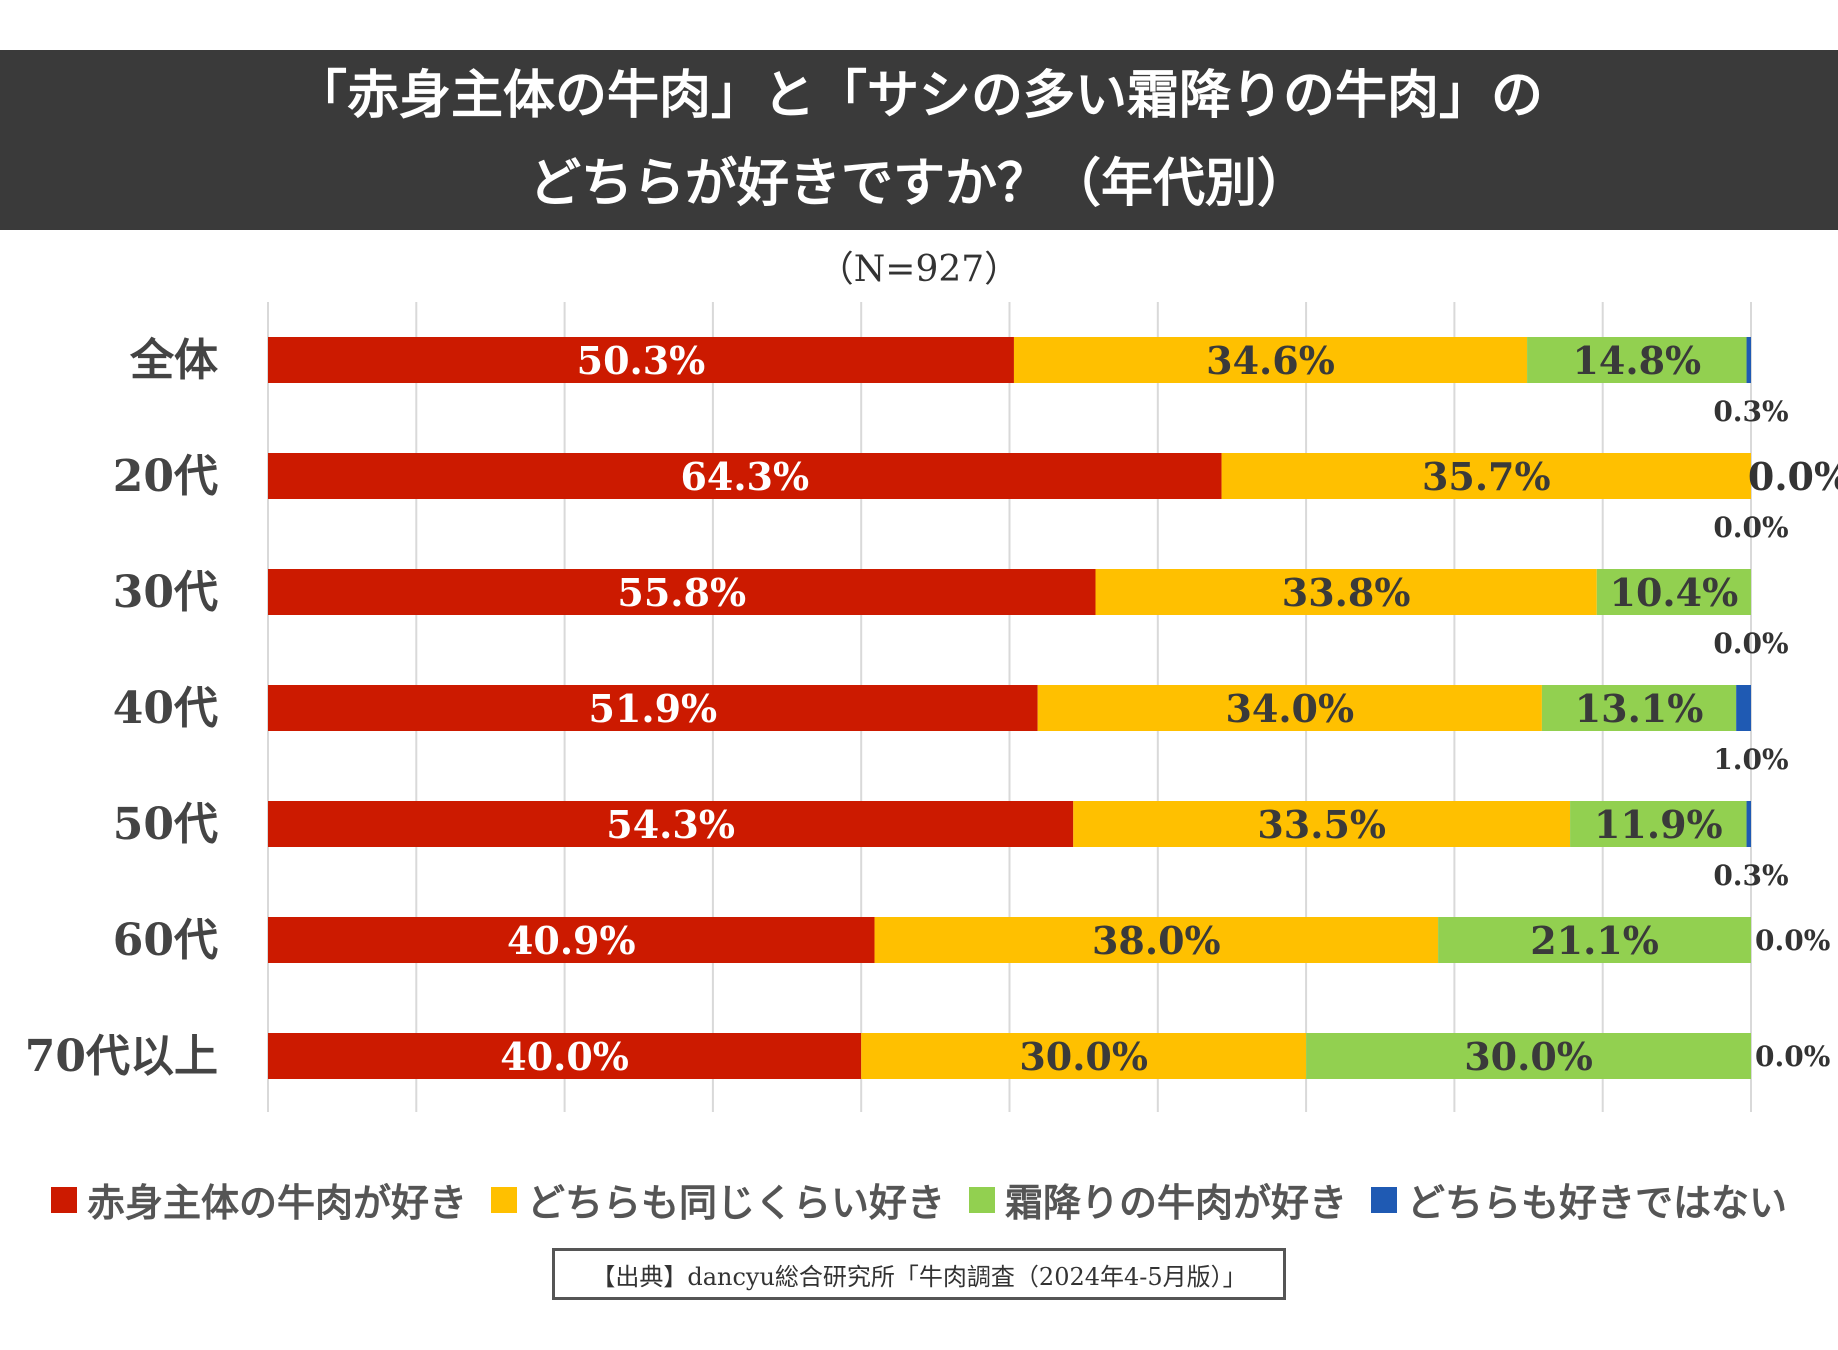 Image resolution: width=1838 pixels, height=1350 pixels. Describe the element at coordinates (735, 1202) in the screenshot. I see `legend-label: どちらも同じくらい好き` at that location.